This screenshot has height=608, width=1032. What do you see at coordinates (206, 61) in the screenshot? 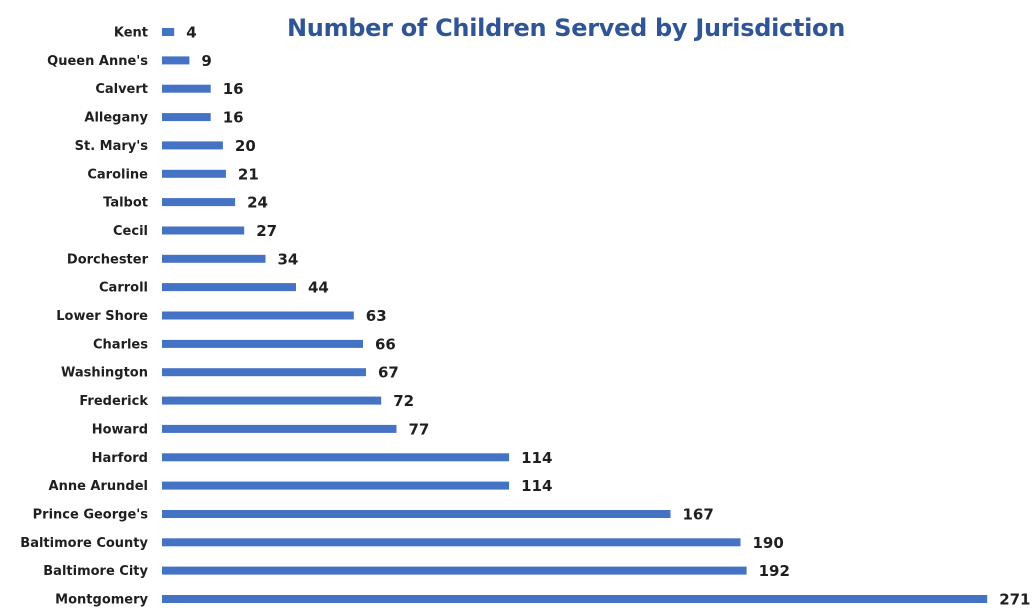
I see `value-label: 9` at bounding box center [206, 61].